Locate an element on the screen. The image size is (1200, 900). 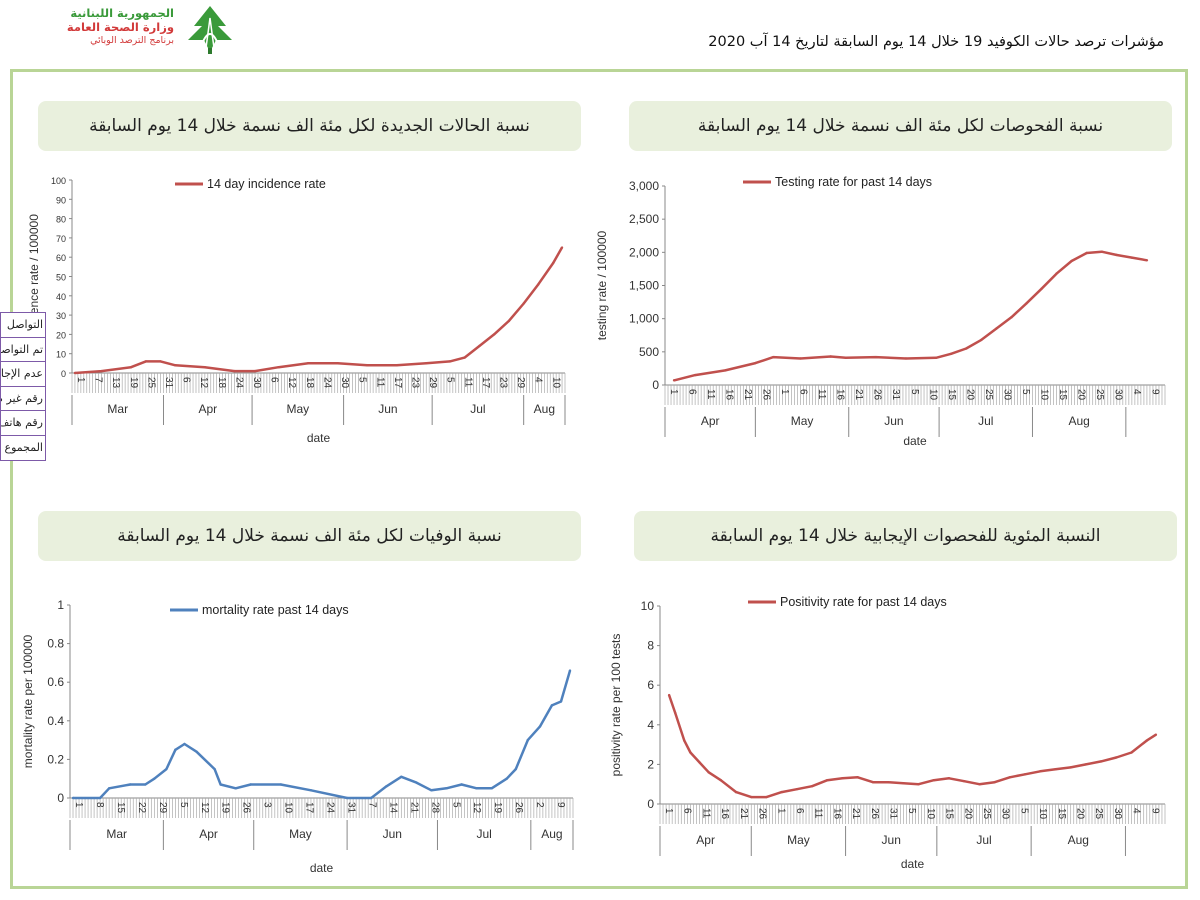
series-line is located at coordinates (912, 746).